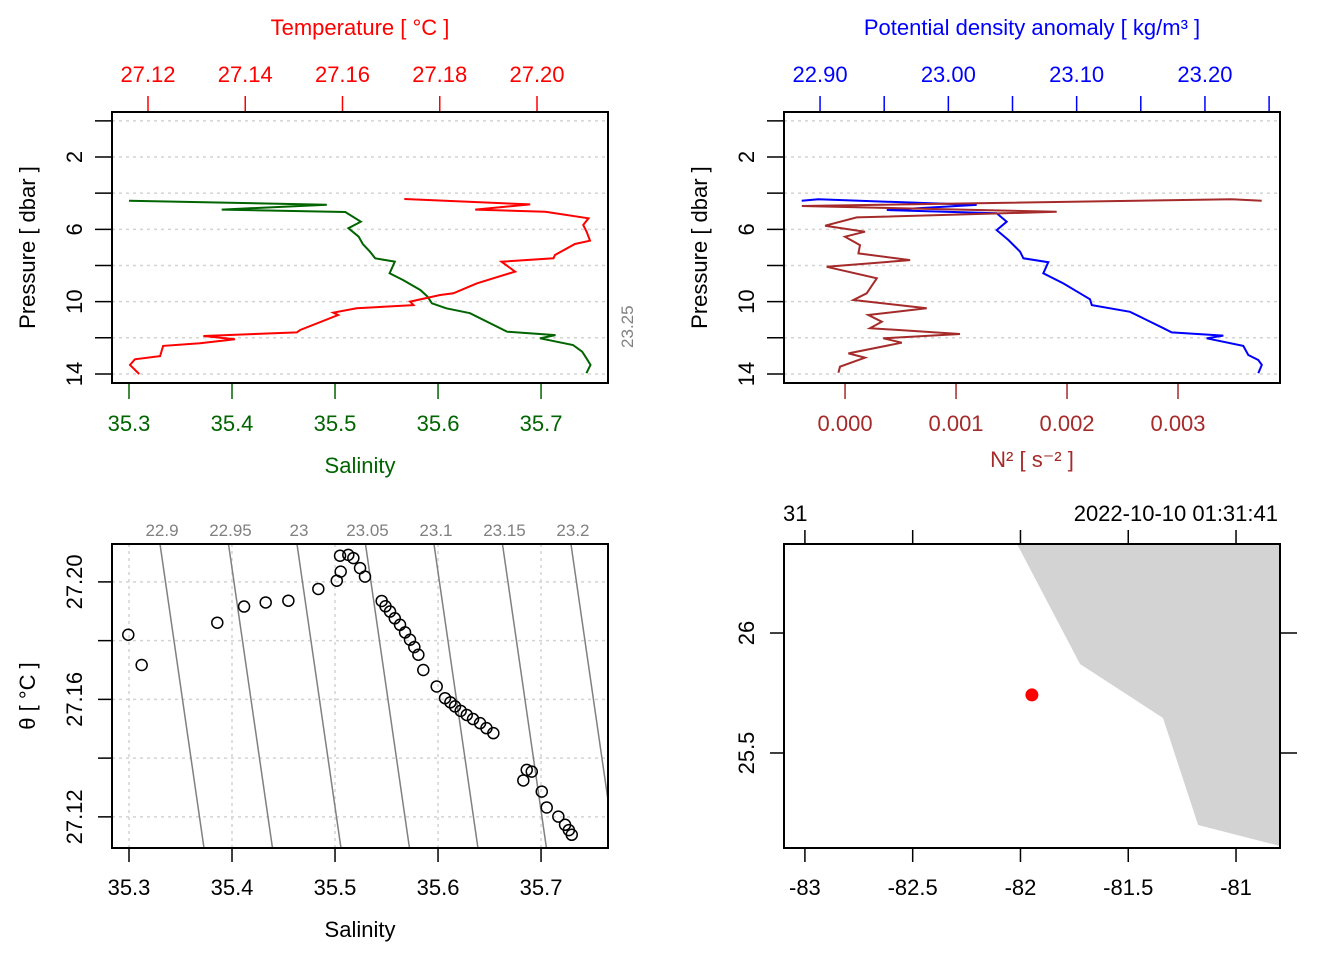 This screenshot has width=1344, height=960. I want to click on potential-density-anomaly-profile-line, so click(1032, 286).